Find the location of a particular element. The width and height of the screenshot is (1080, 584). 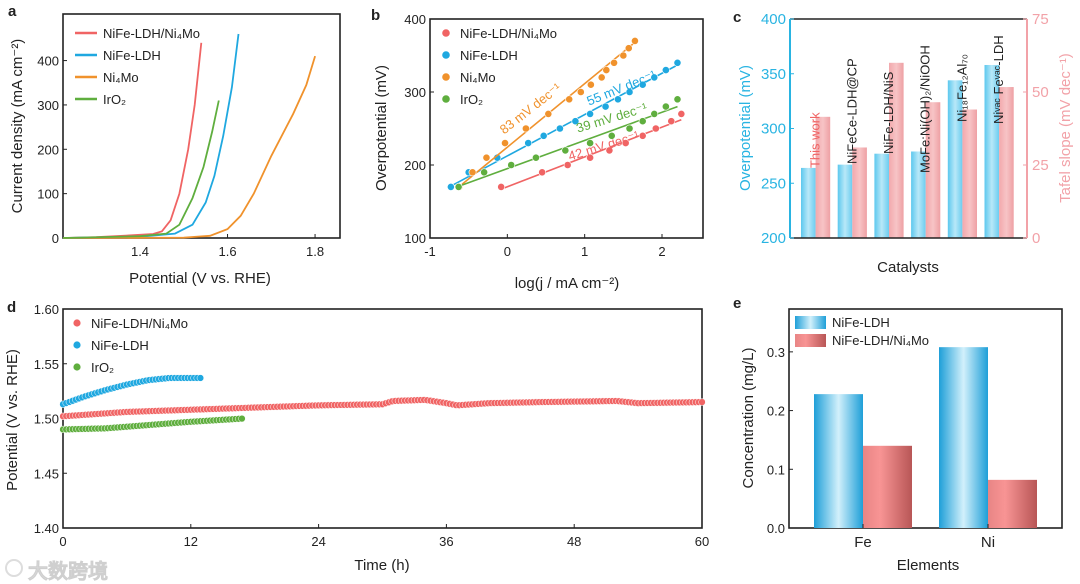

legend-swatch is located at coordinates (810, 322).